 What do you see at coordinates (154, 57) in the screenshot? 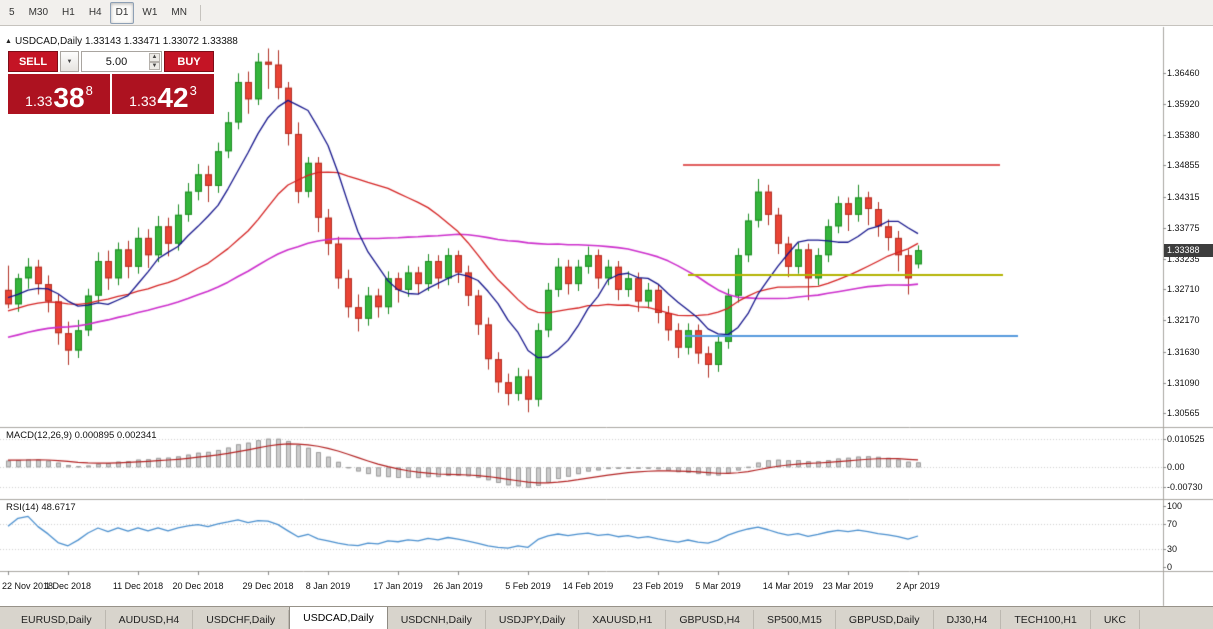
I see `volume-increase-button: ▲` at bounding box center [154, 57].